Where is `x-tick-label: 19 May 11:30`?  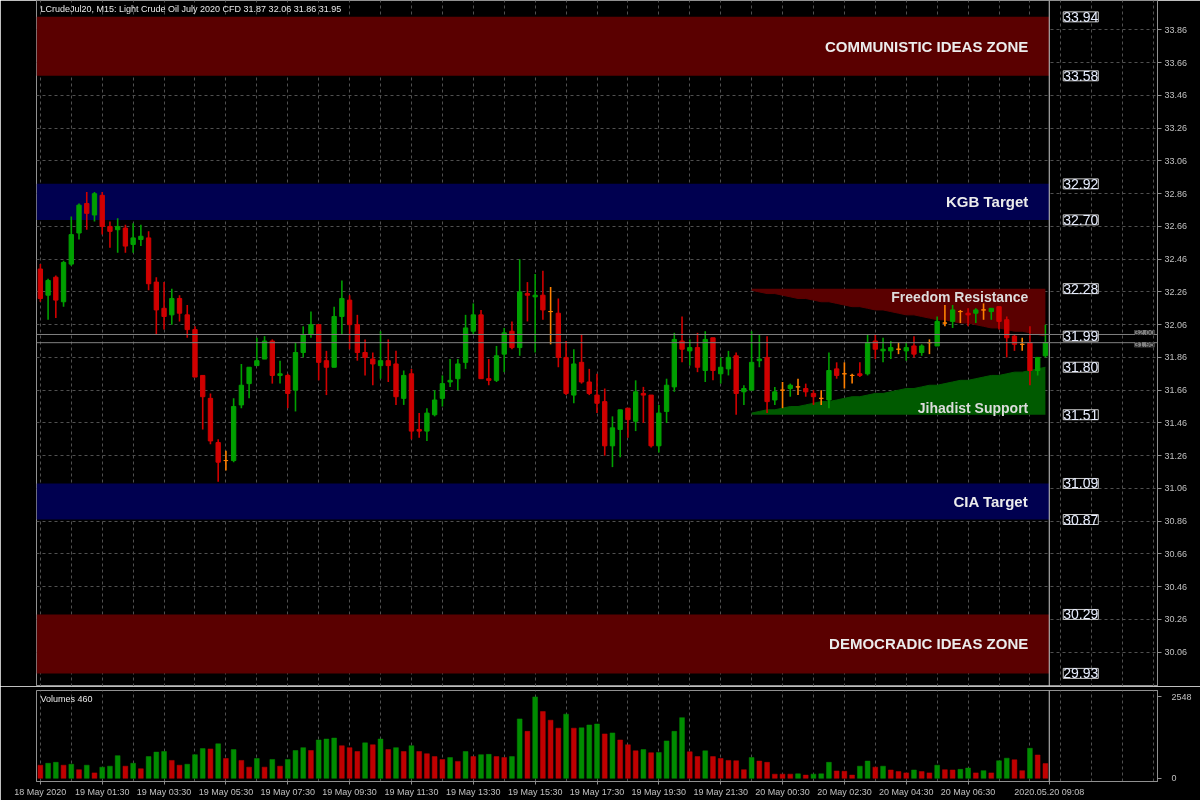
x-tick-label: 19 May 11:30 is located at coordinates (411, 791).